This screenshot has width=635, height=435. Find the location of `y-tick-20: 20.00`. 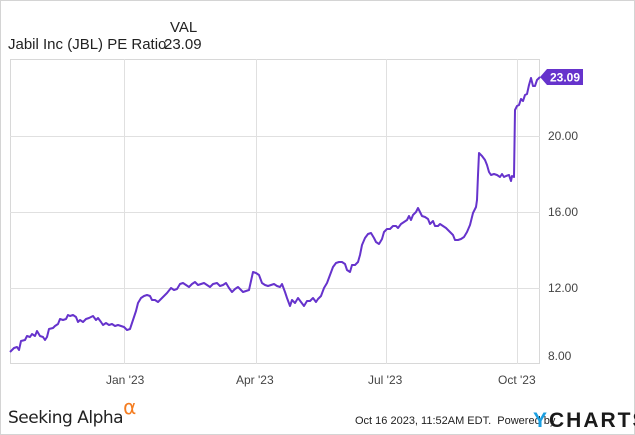

y-tick-20: 20.00 is located at coordinates (563, 136).